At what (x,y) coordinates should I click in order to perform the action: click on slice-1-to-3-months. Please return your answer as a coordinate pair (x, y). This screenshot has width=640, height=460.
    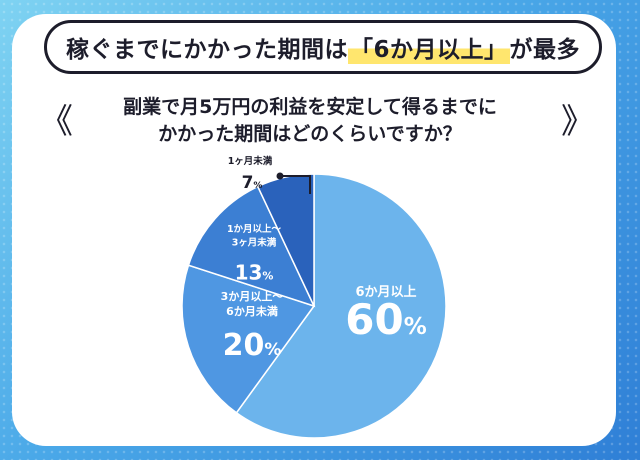
    Looking at the image, I should click on (251, 246).